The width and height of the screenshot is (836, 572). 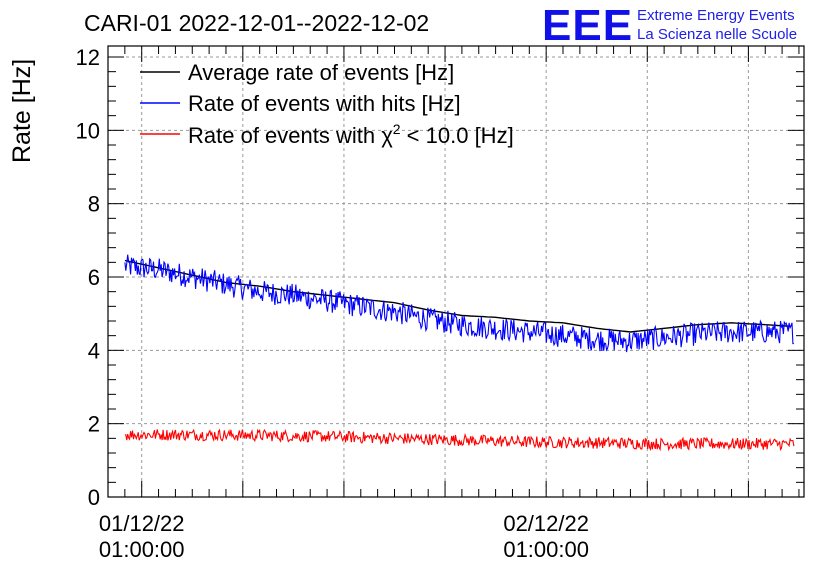 I want to click on series-line-hits, so click(x=459, y=303).